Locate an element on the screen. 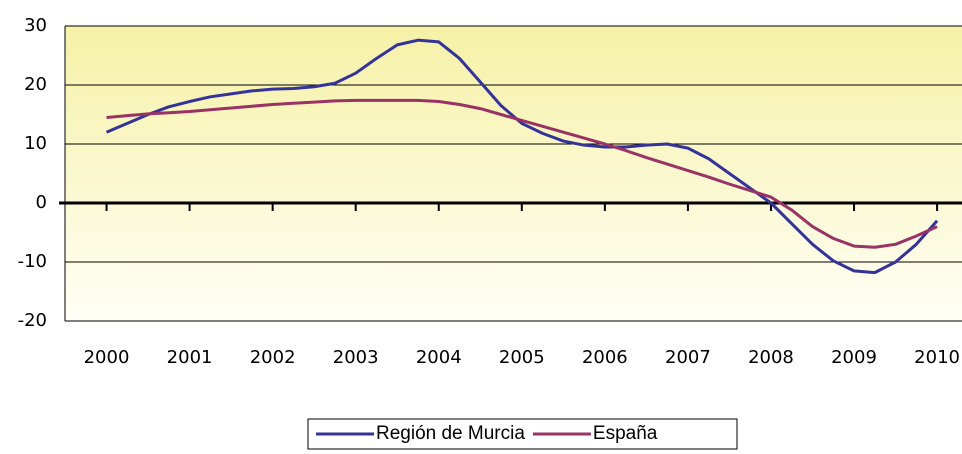 This screenshot has height=454, width=962. y-tick-label: 0 is located at coordinates (41, 202).